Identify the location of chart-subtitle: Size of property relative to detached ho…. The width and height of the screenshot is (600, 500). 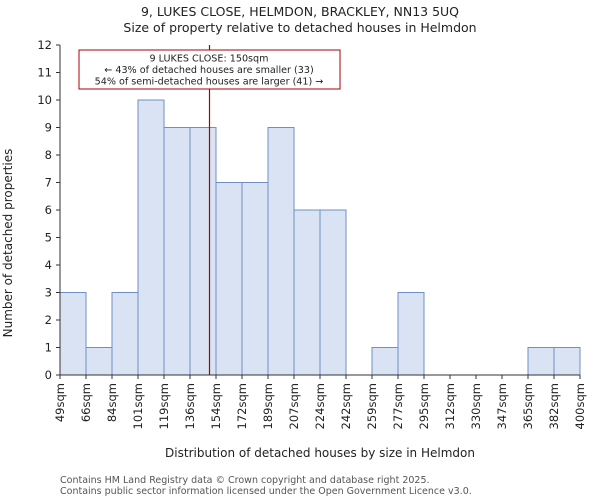
(299, 27).